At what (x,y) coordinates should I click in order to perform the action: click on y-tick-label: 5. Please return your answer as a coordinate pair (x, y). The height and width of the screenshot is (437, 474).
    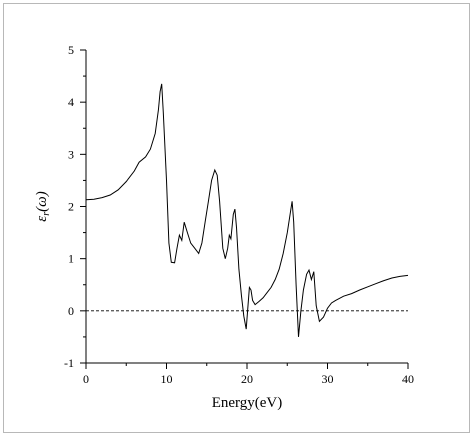
    Looking at the image, I should click on (71, 50).